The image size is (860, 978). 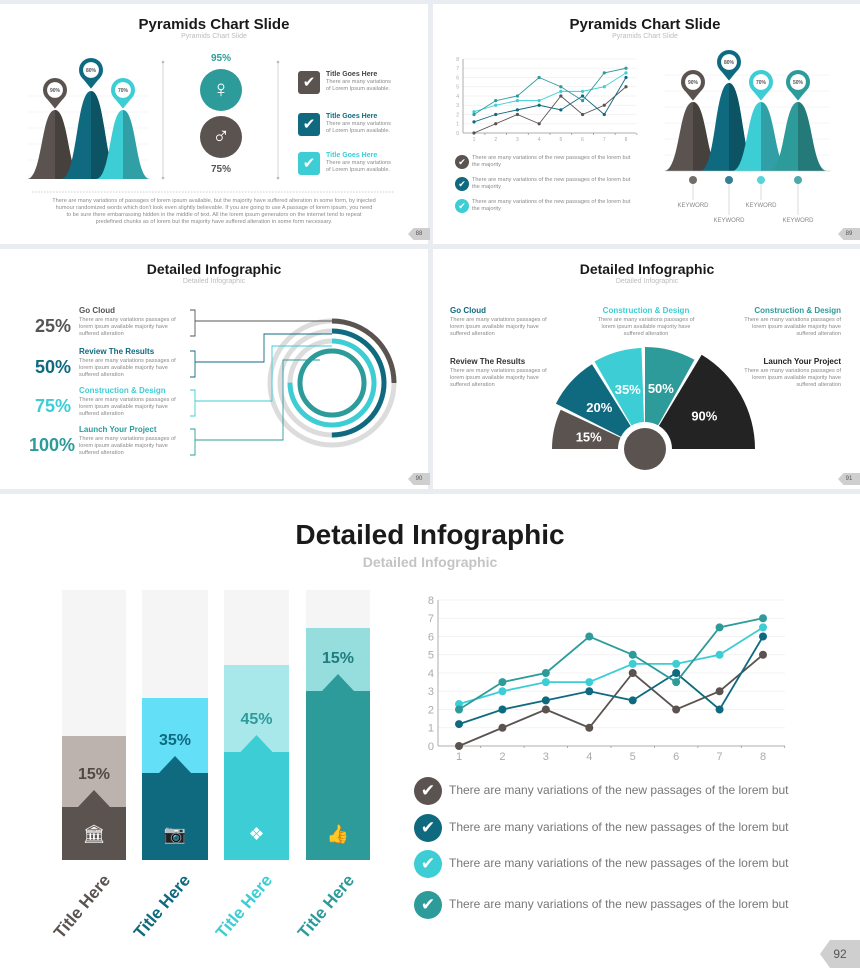 What do you see at coordinates (419, 234) in the screenshot?
I see `page-number: 88` at bounding box center [419, 234].